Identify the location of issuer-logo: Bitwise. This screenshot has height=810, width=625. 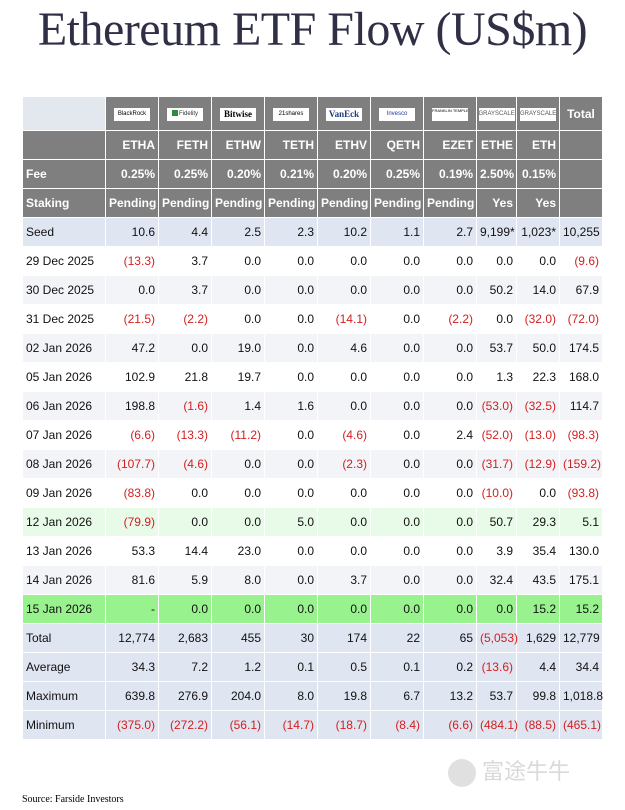
(238, 114).